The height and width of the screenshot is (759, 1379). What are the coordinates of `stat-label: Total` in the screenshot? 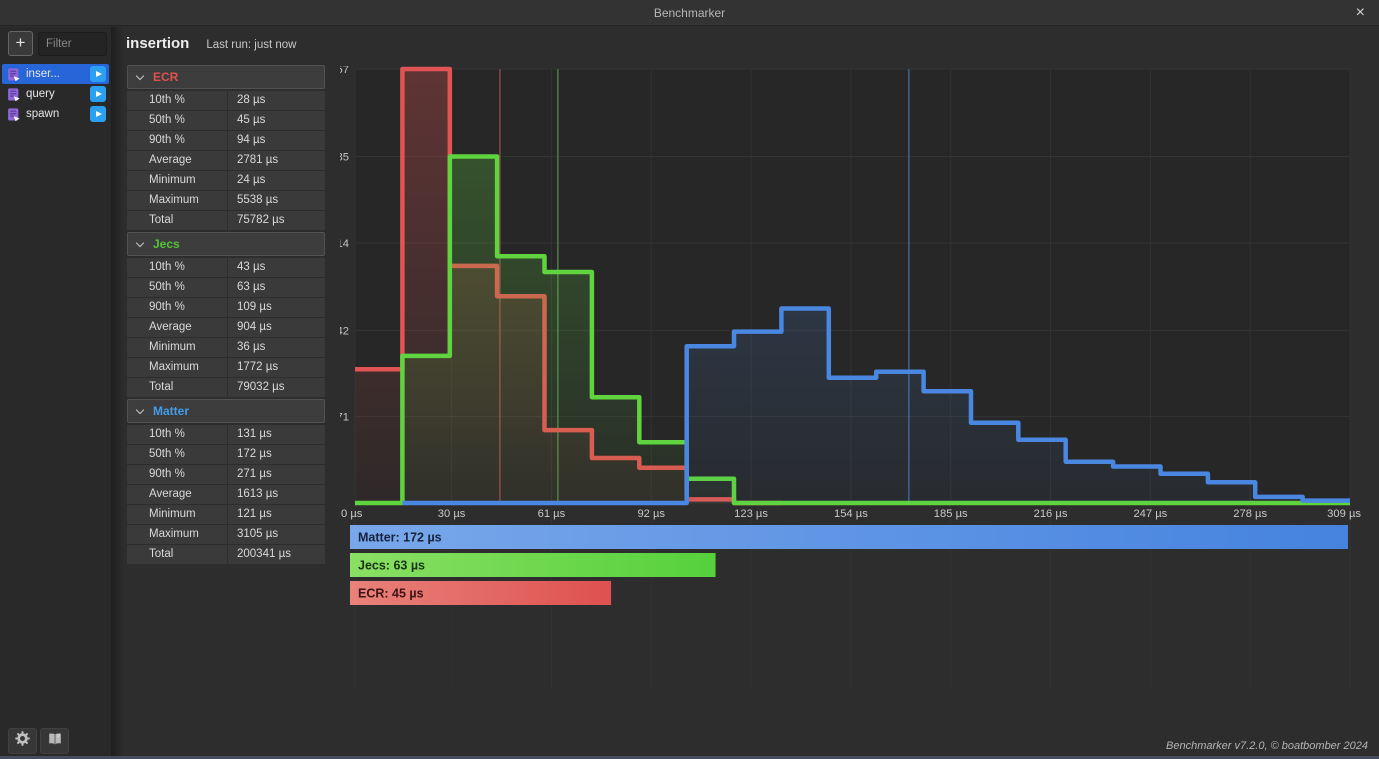 It's located at (177, 554).